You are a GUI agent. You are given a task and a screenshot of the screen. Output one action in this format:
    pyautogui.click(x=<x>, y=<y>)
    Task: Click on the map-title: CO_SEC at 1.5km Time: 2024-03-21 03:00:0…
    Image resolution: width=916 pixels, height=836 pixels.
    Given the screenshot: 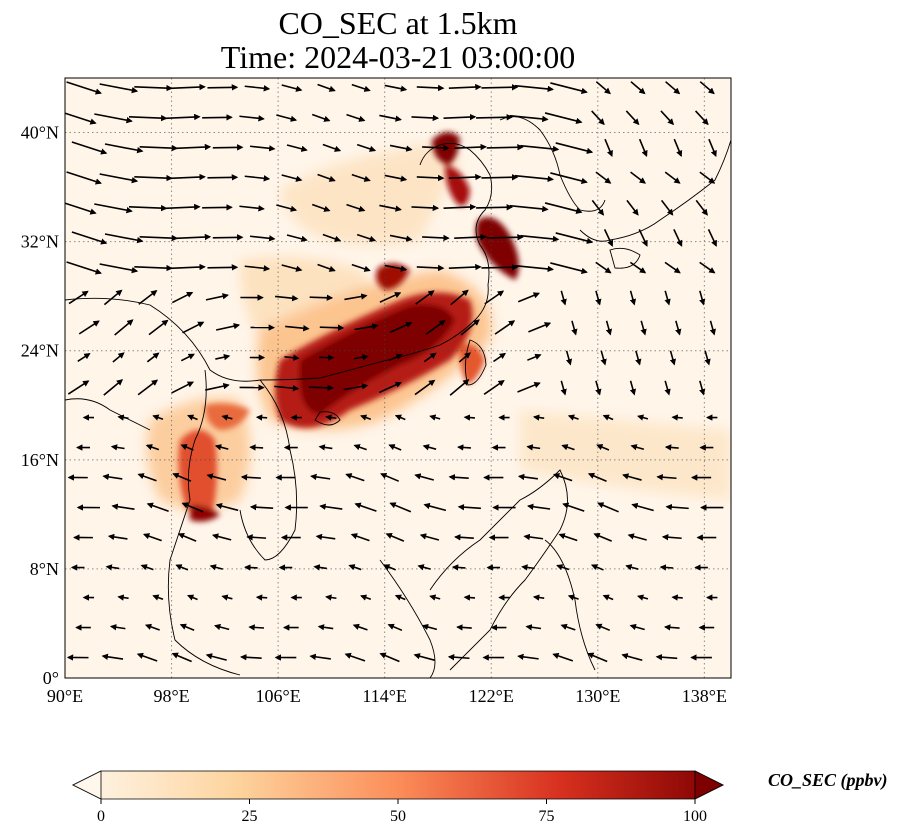 What is the action you would take?
    pyautogui.click(x=398, y=40)
    